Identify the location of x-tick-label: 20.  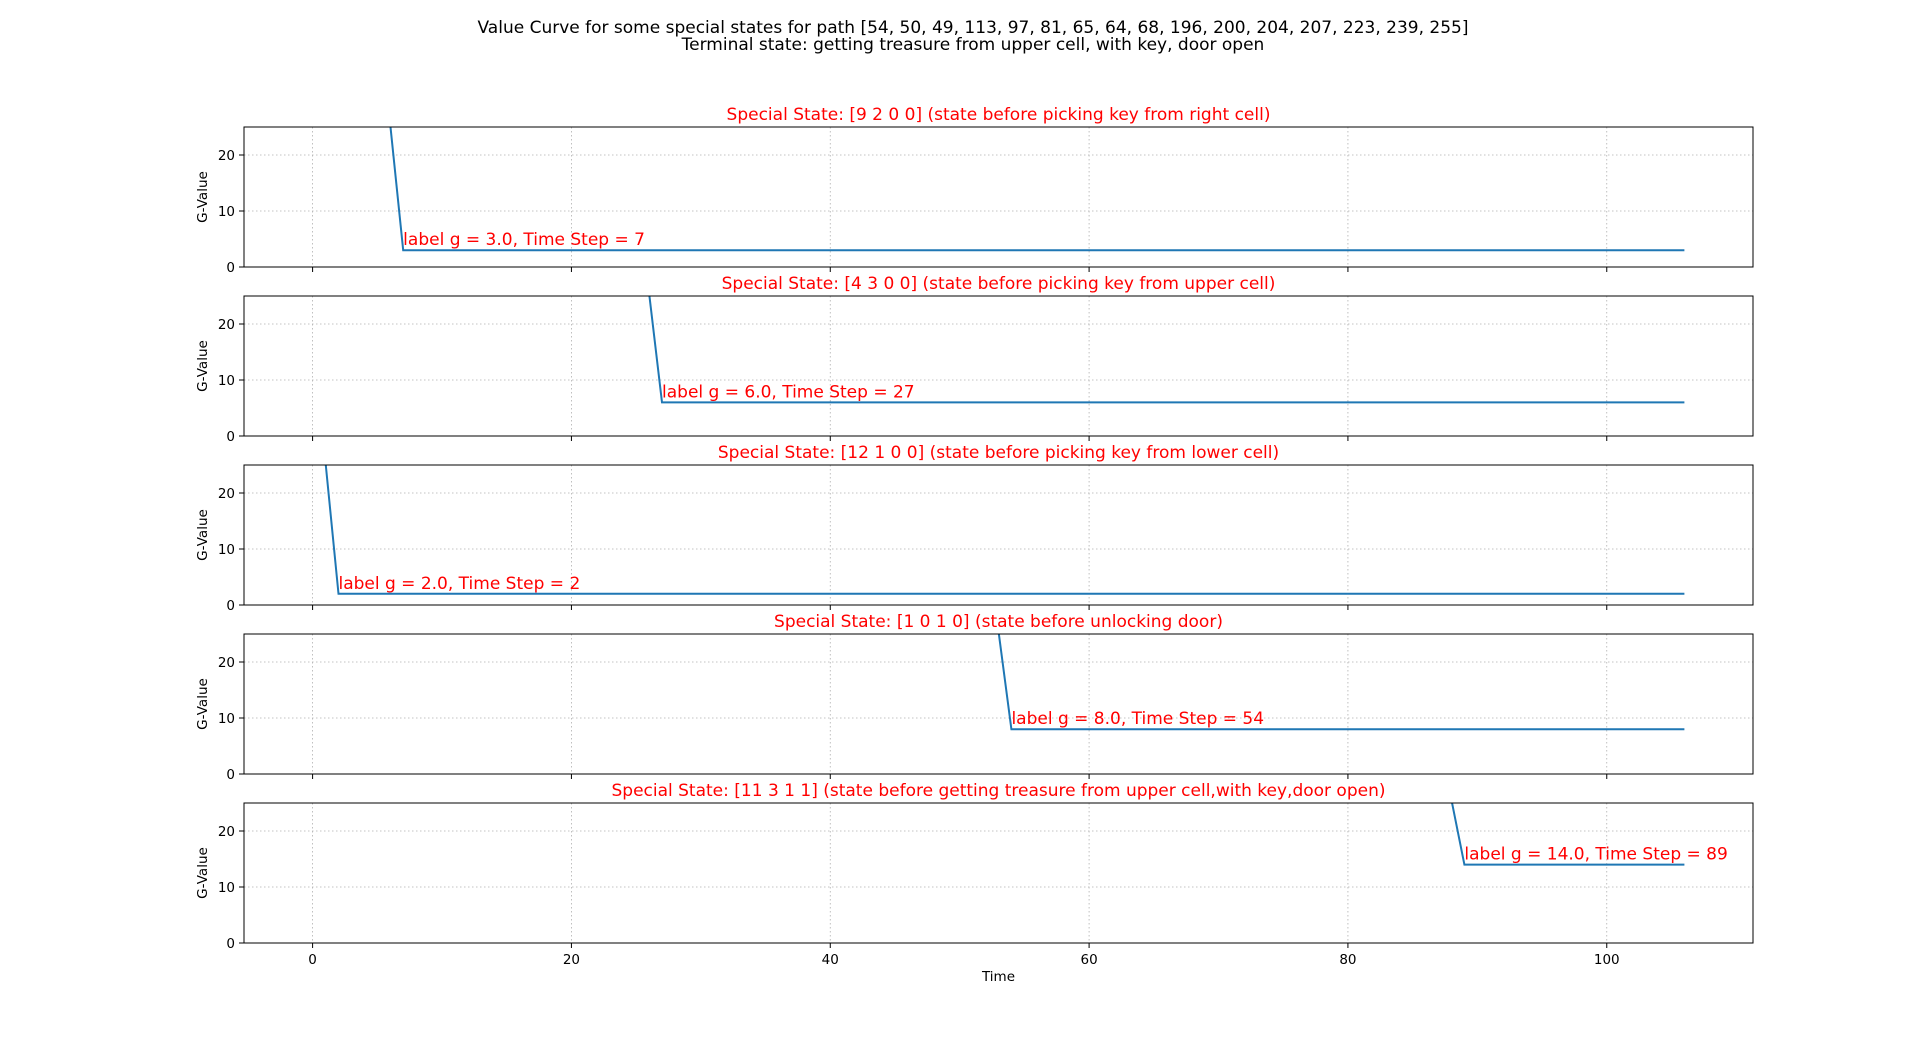
(571, 960).